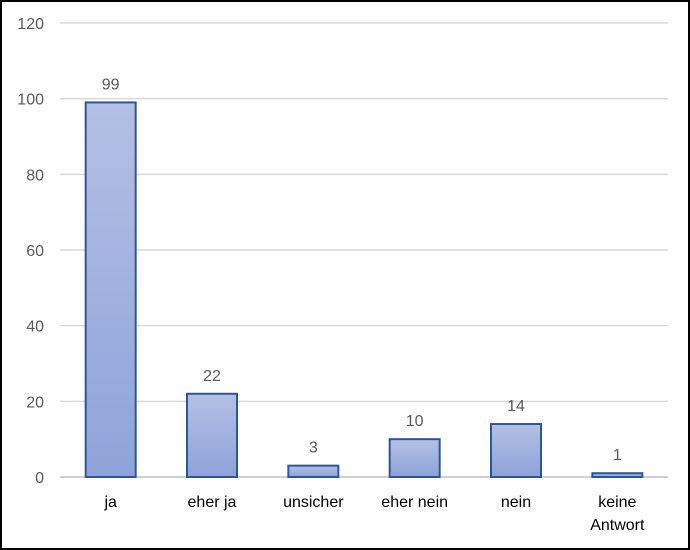  What do you see at coordinates (35, 251) in the screenshot?
I see `y-tick-label: 60` at bounding box center [35, 251].